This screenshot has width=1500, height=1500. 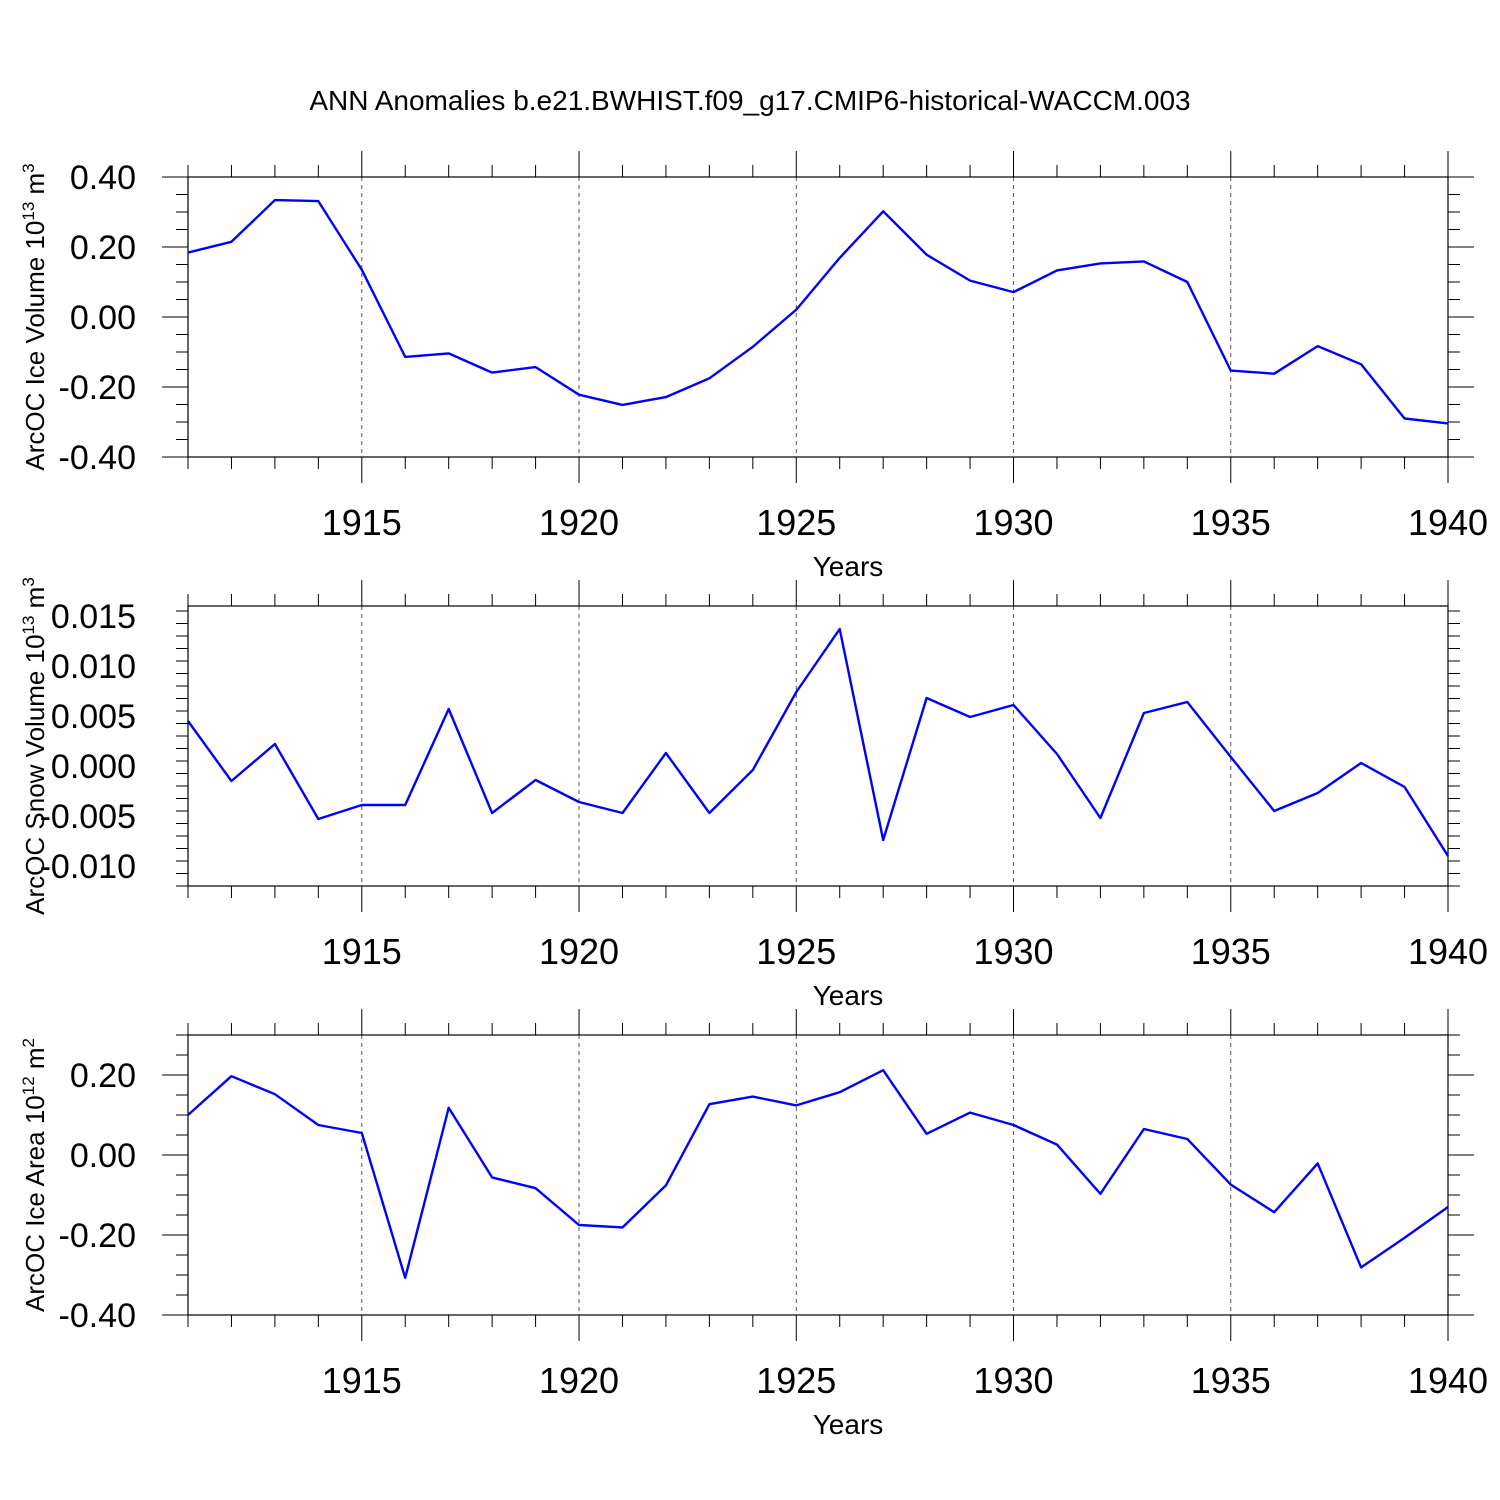 What do you see at coordinates (818, 742) in the screenshot?
I see `series-line-snow-volume` at bounding box center [818, 742].